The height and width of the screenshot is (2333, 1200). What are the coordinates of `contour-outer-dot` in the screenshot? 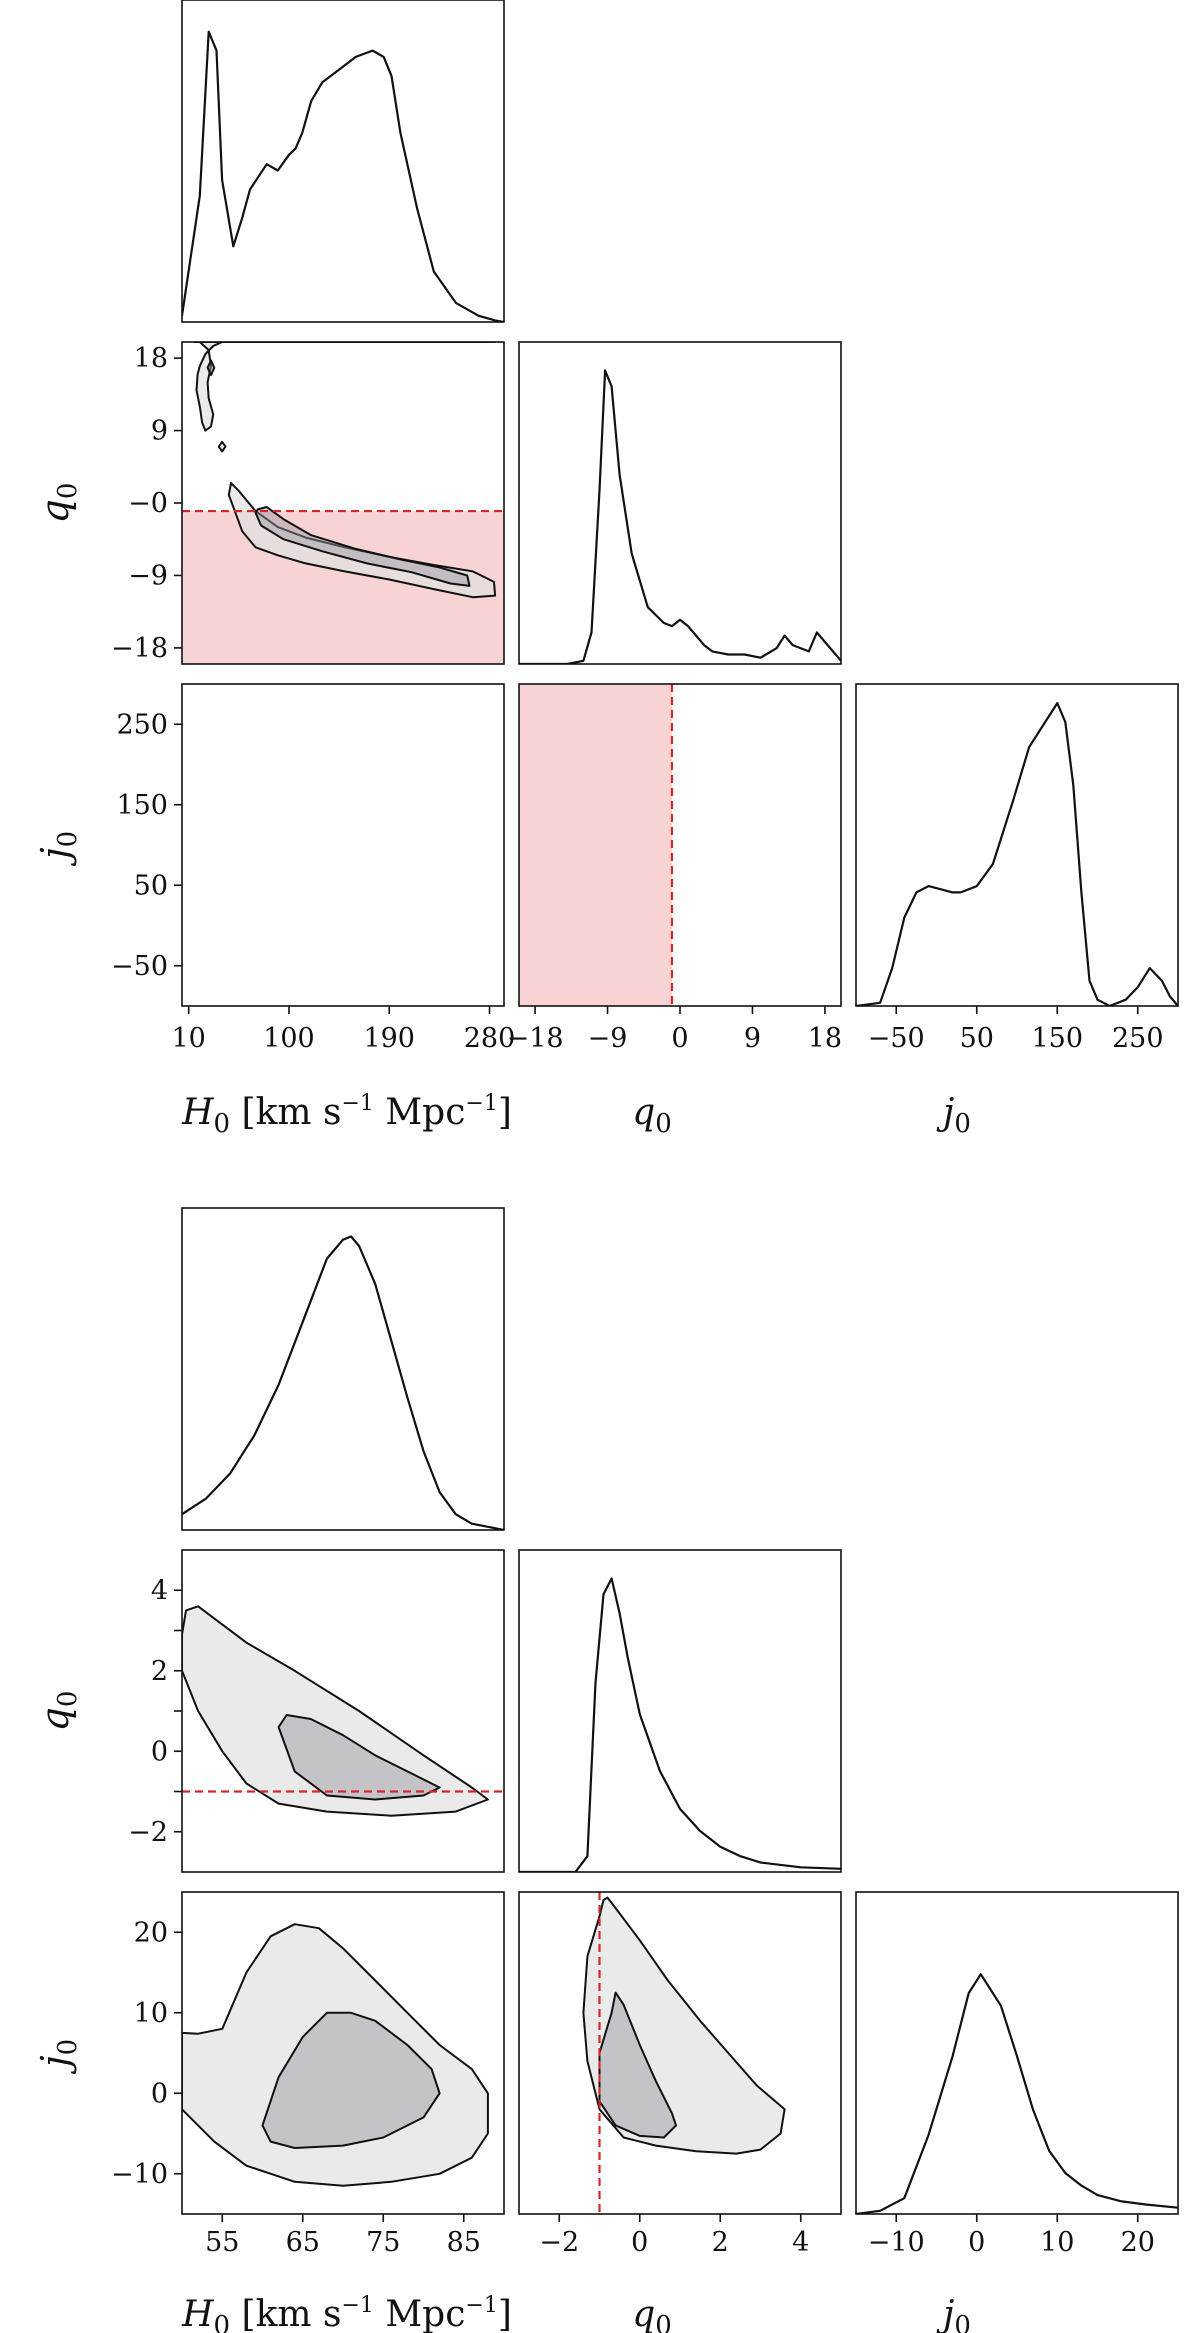 It's located at (222, 446).